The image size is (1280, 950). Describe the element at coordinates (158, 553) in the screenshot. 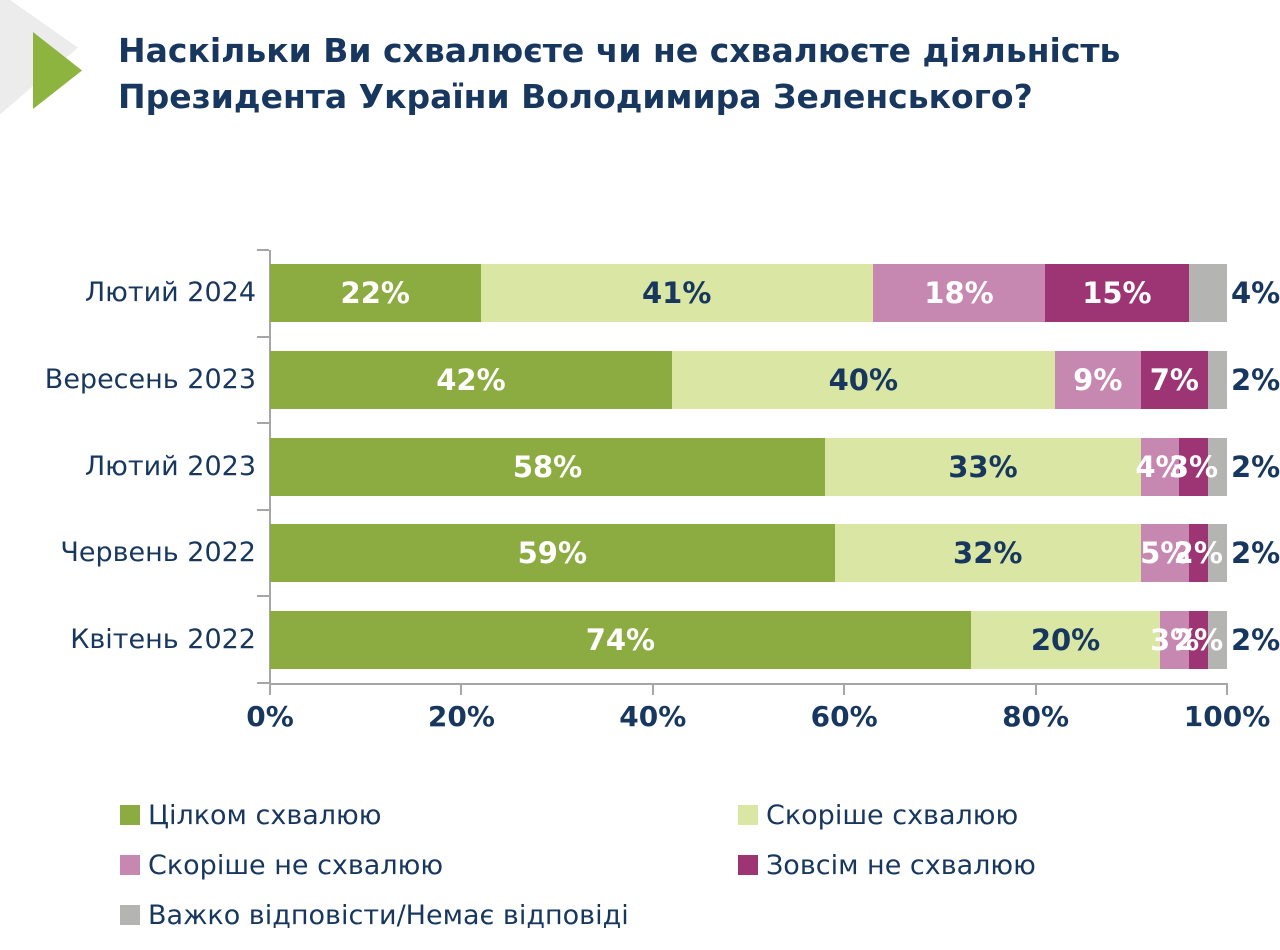

I see `y-axis-label: Червень 2022` at that location.